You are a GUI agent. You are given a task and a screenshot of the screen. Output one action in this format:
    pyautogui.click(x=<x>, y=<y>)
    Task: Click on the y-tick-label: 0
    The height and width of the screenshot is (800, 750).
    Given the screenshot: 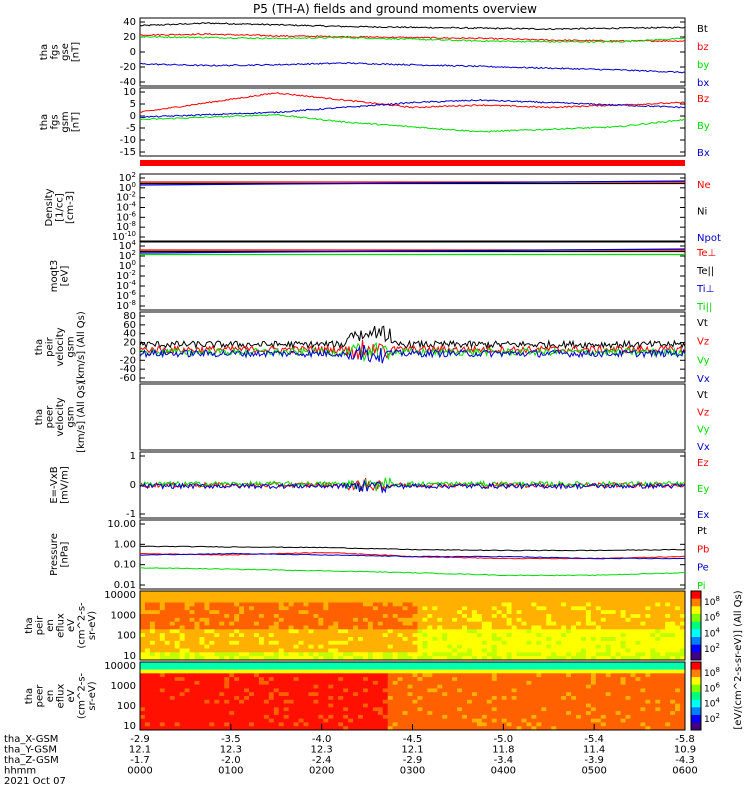 What is the action you would take?
    pyautogui.click(x=133, y=351)
    